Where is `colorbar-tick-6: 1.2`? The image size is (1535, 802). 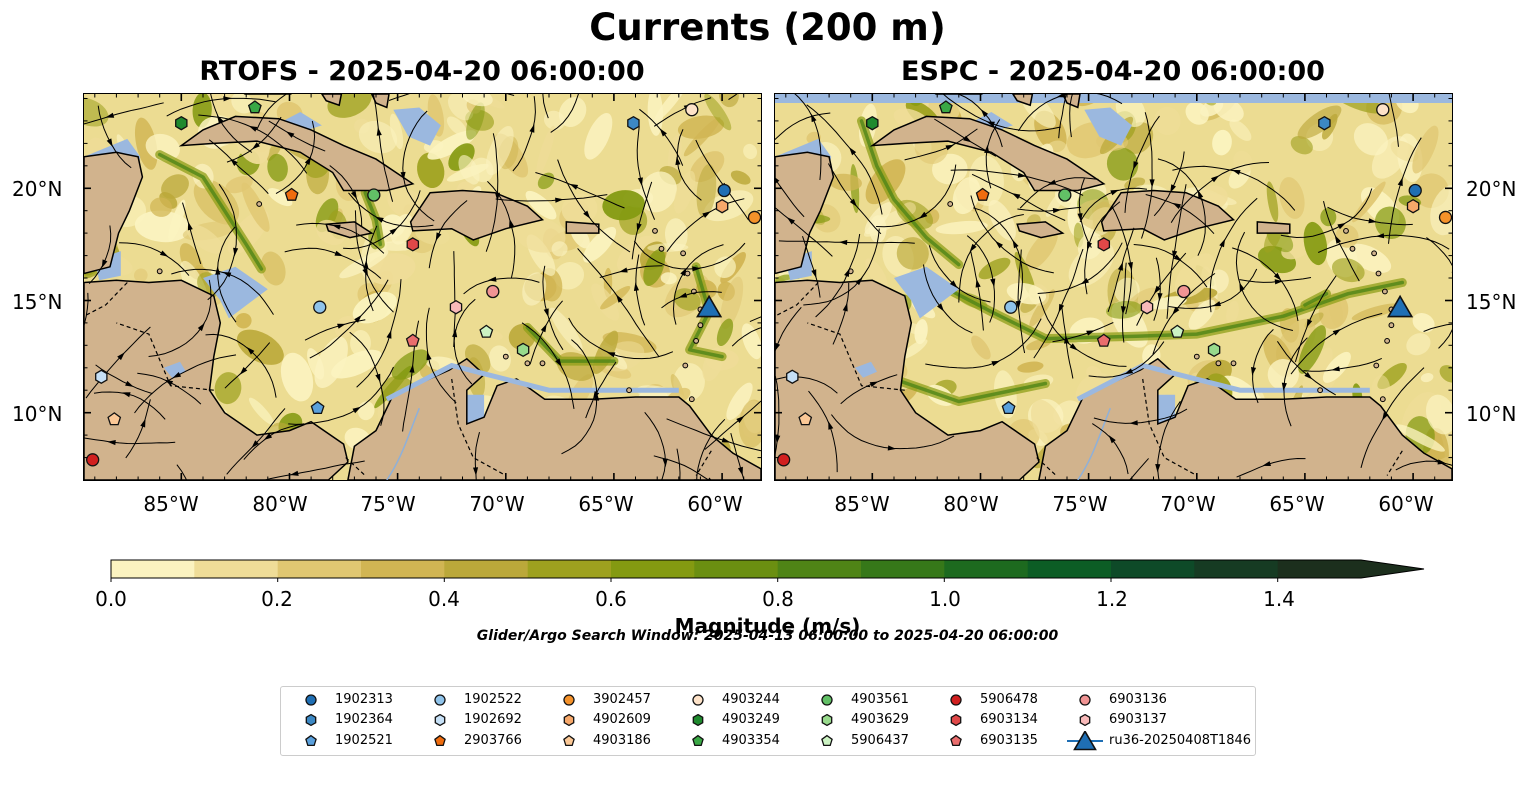 colorbar-tick-6: 1.2 is located at coordinates (1112, 599).